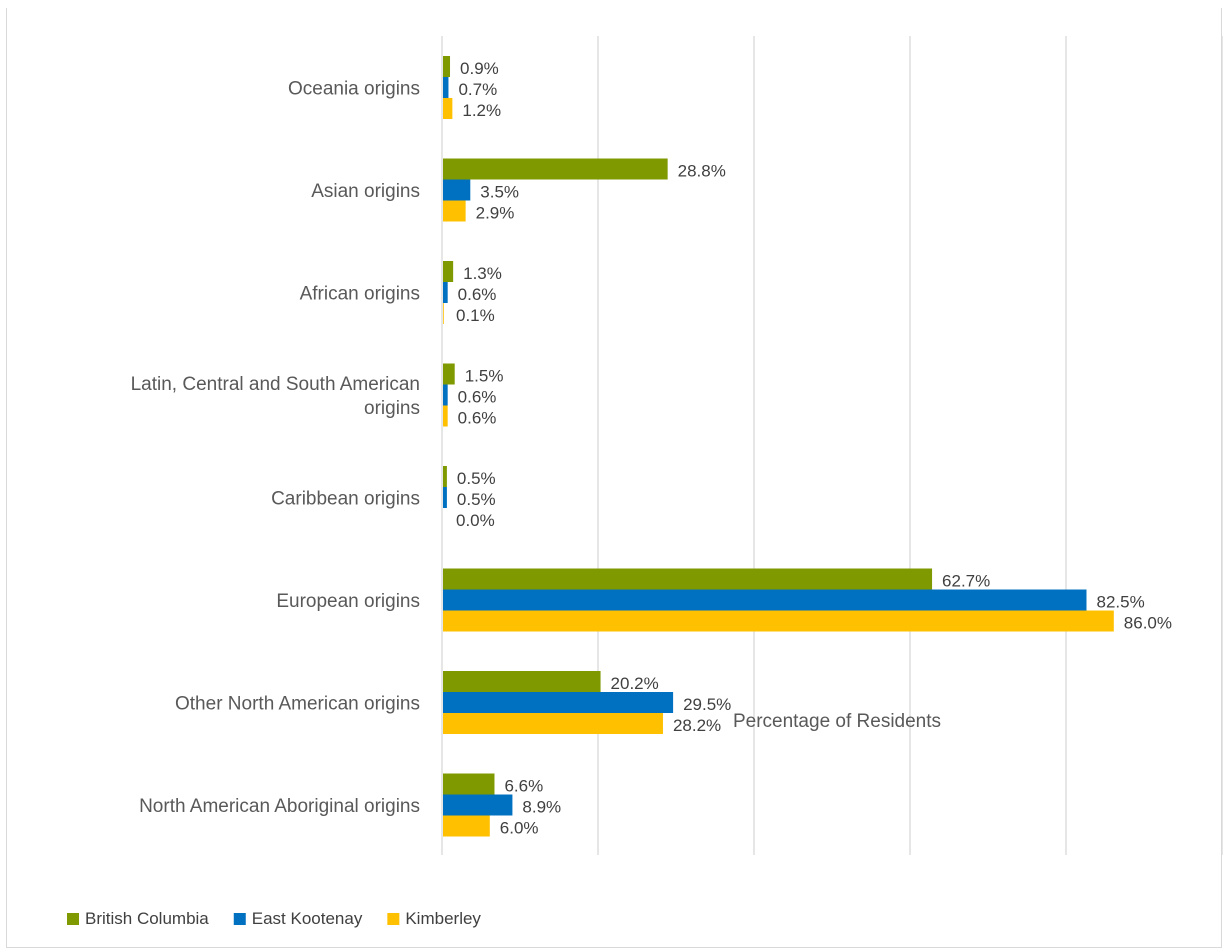 This screenshot has width=1223, height=951. Describe the element at coordinates (469, 784) in the screenshot. I see `bar-north-american-aboriginal-origins-british-columbia` at that location.